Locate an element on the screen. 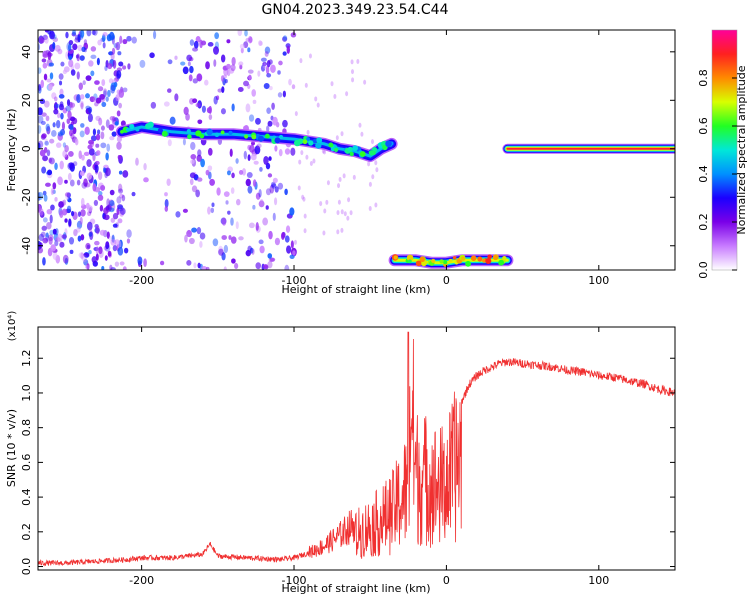 This screenshot has width=750, height=600. figure-title: GN04.2023.349.23.54.C44 is located at coordinates (355, 10).